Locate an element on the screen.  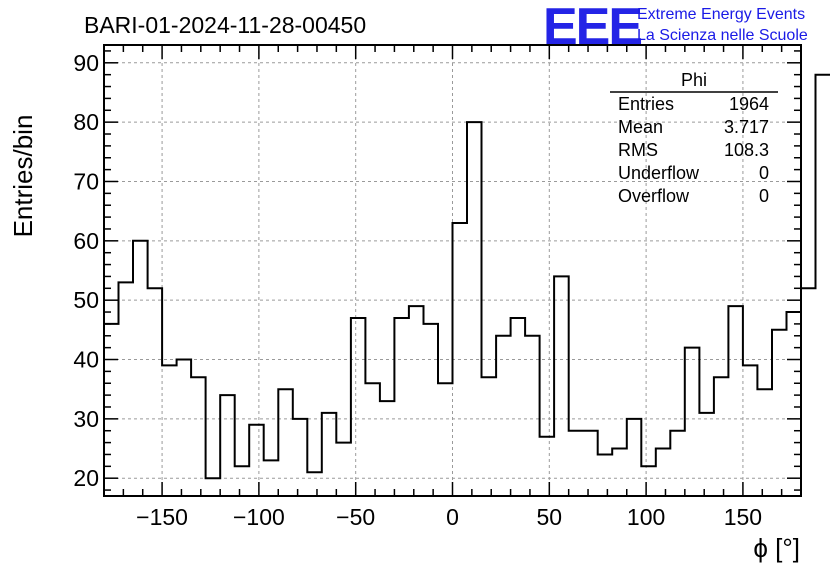
x-axis-title: ϕ [°] is located at coordinates (776, 548).